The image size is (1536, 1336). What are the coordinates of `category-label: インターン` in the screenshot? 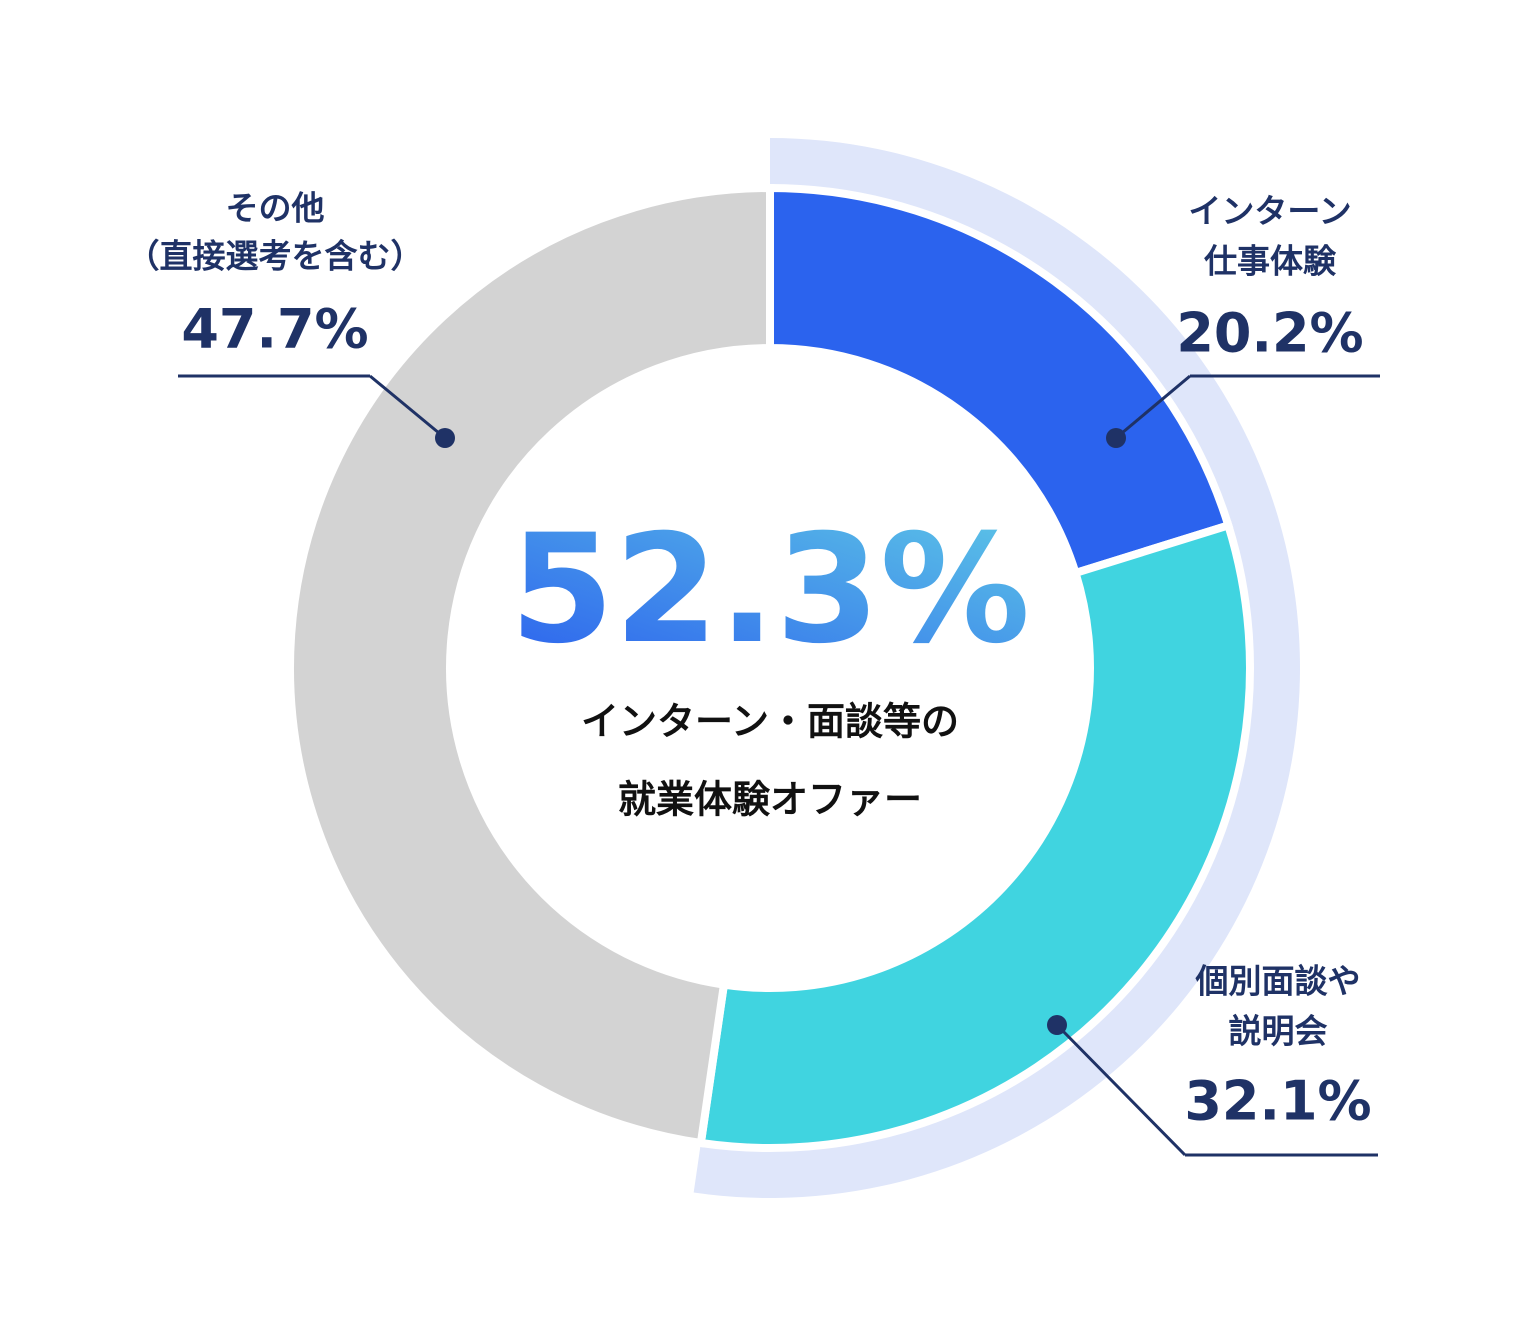 It's located at (1269, 211).